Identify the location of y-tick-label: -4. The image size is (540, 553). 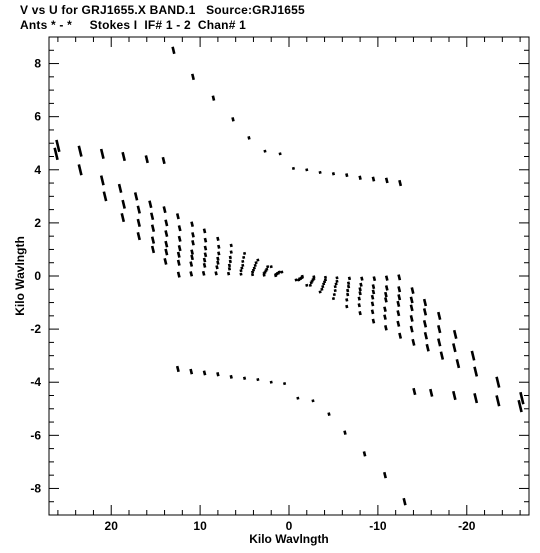
(35, 382).